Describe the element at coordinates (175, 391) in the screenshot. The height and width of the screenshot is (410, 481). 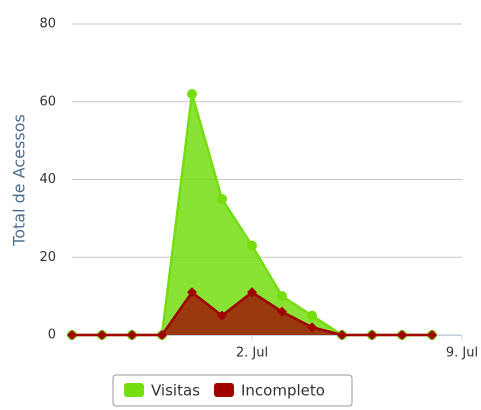
I see `legend-label: Visitas` at that location.